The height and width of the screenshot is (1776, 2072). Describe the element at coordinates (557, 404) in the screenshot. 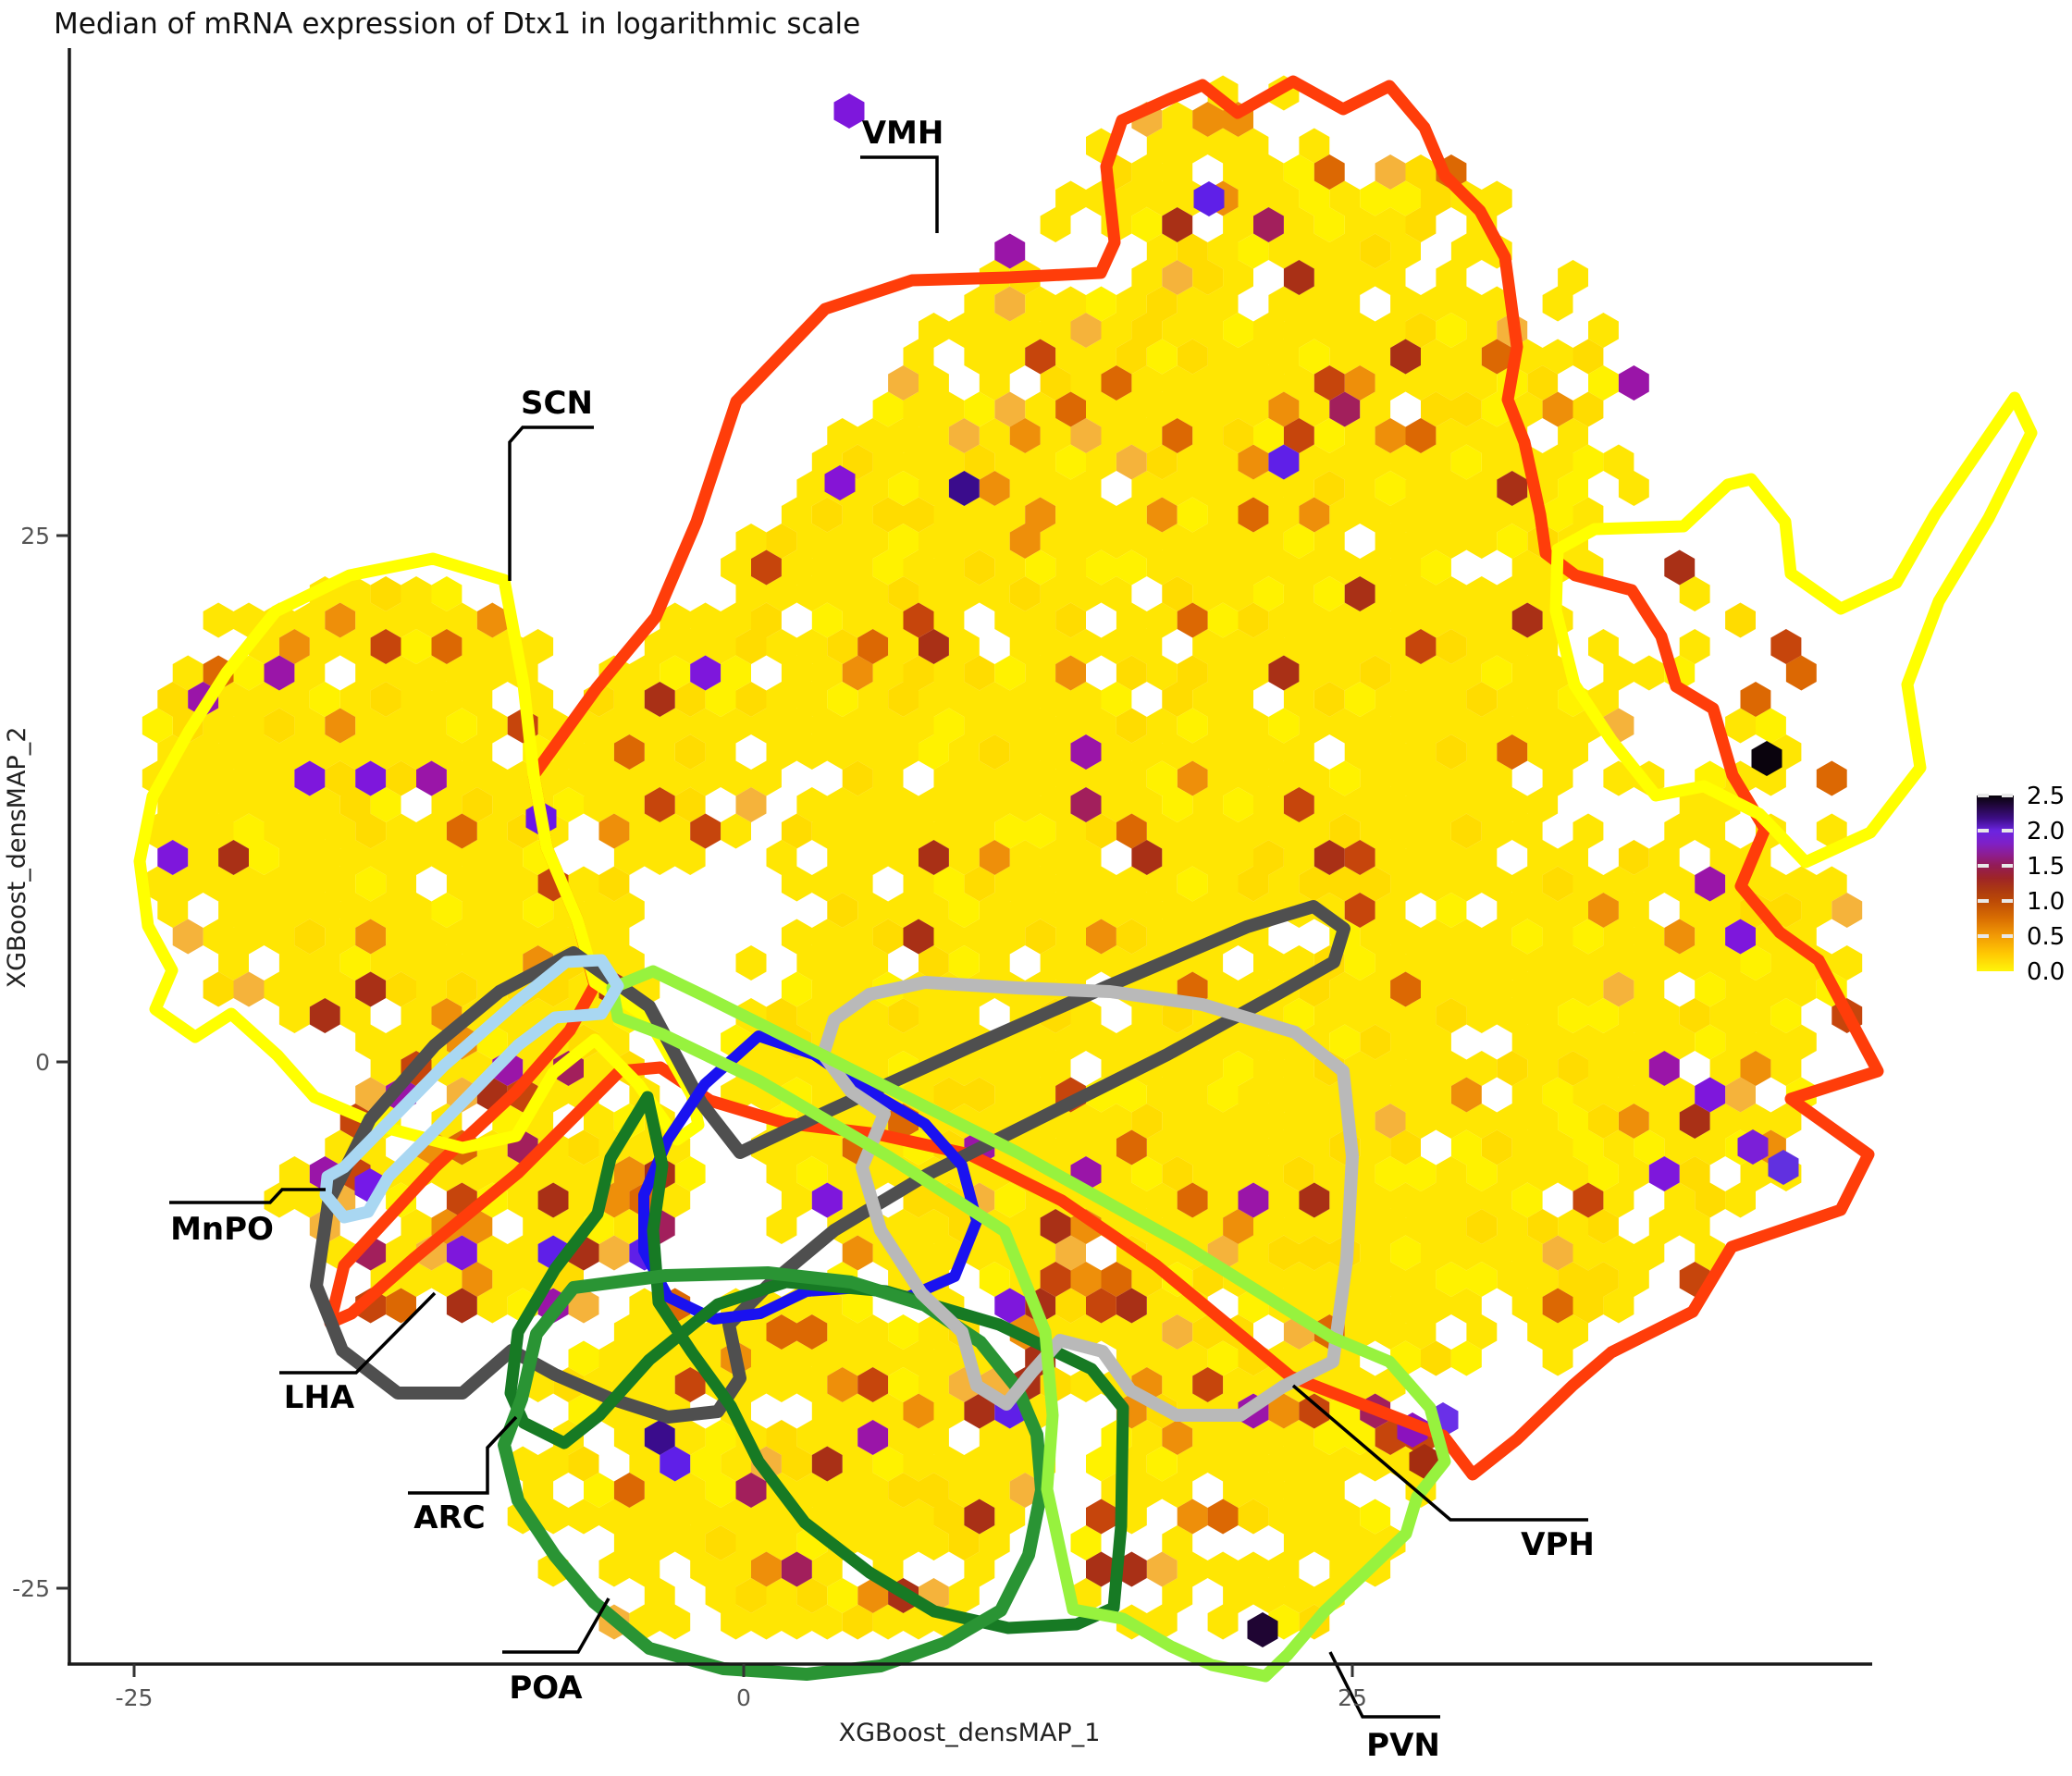

I see `region-label-scn: SCN` at that location.